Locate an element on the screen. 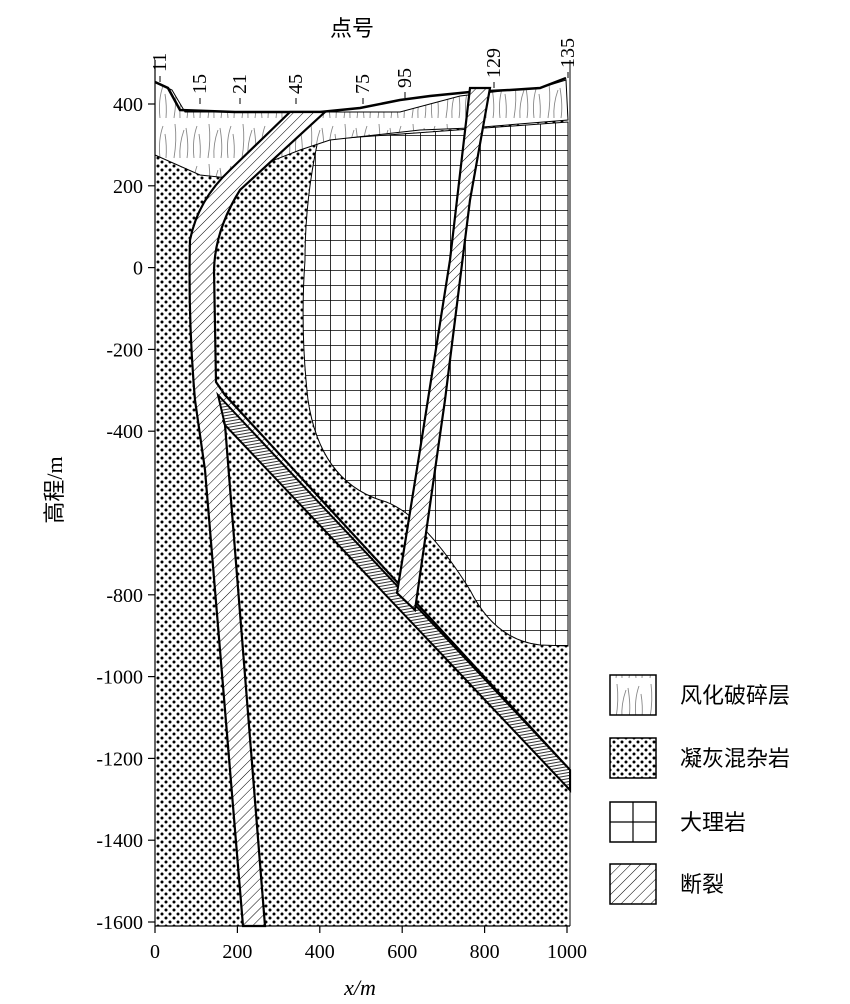 The width and height of the screenshot is (850, 1004). y-tick-label: -400 is located at coordinates (124, 432).